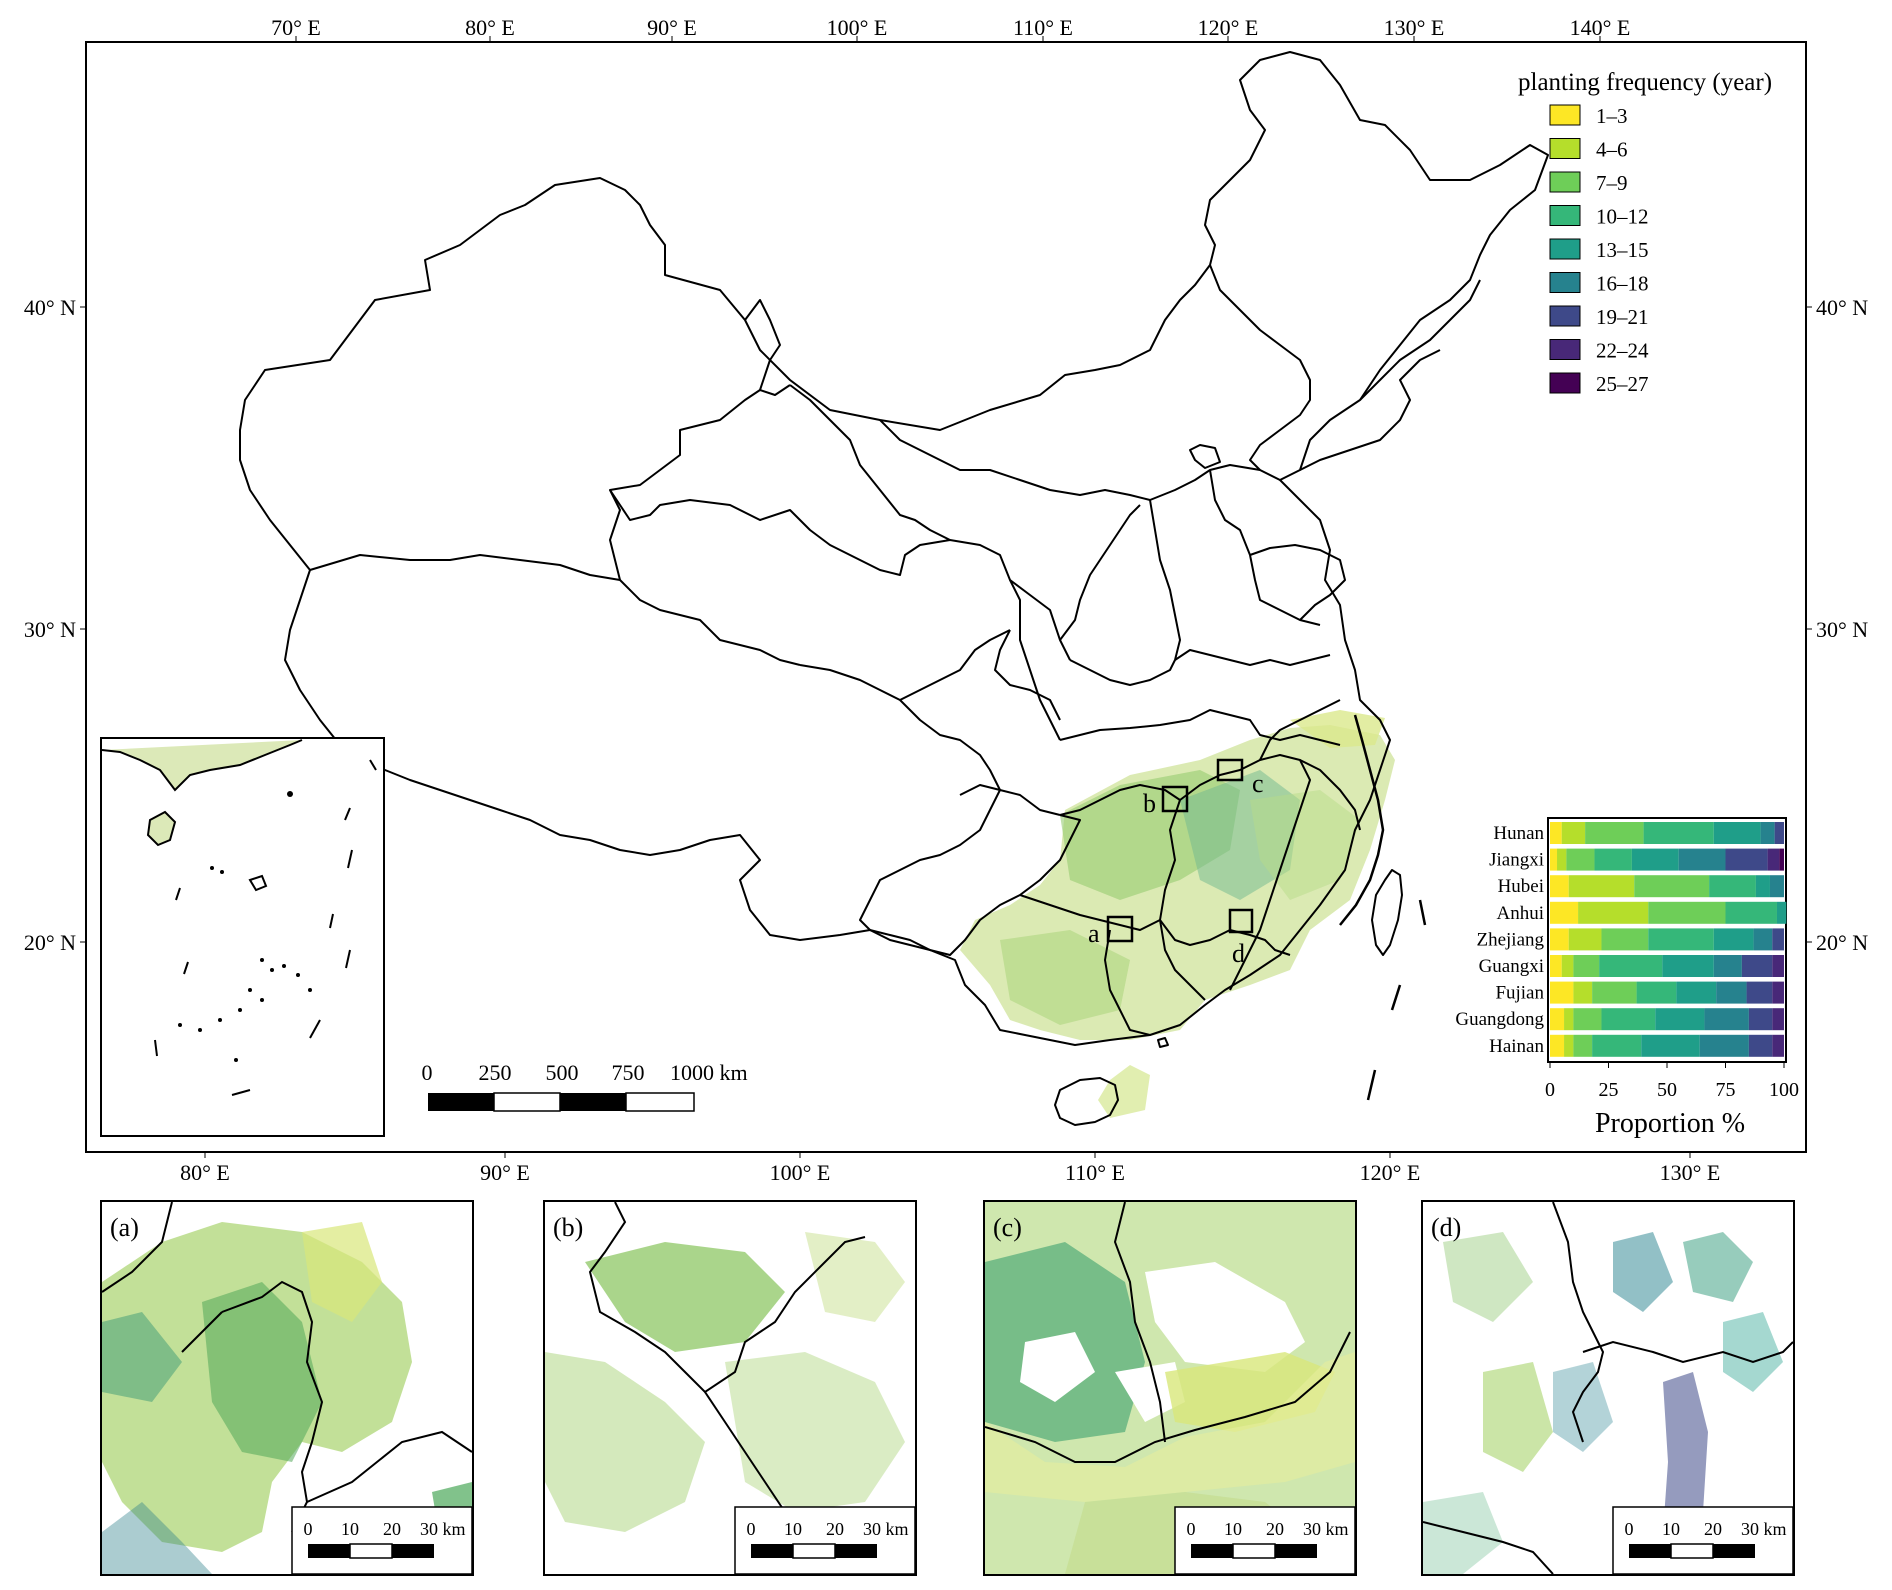 The width and height of the screenshot is (1892, 1590). I want to click on legend-label: 13–15, so click(1622, 250).